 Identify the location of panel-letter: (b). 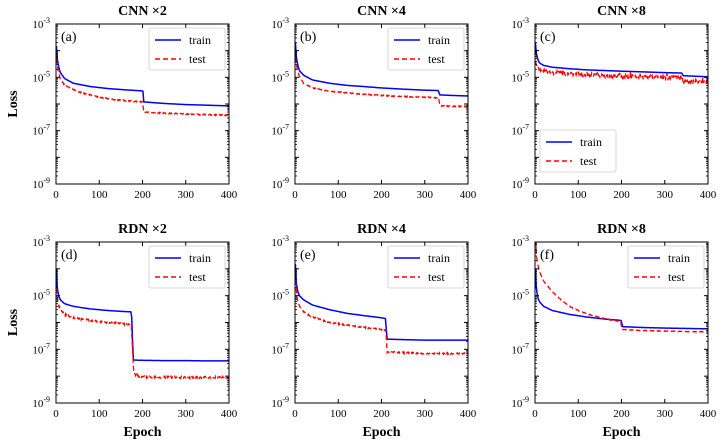
(308, 37).